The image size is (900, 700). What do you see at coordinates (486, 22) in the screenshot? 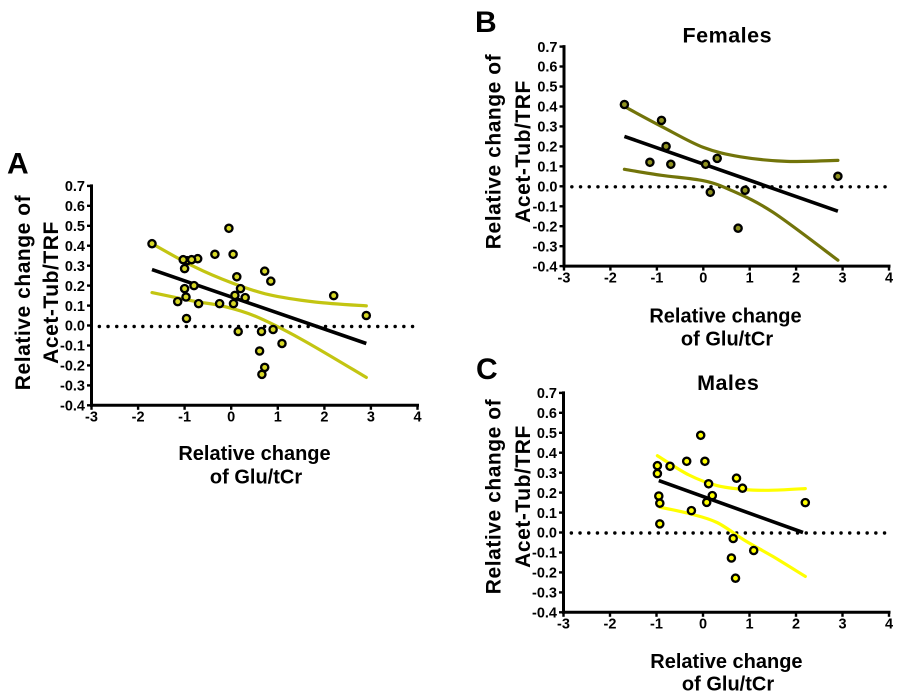
I see `svg-text: B` at bounding box center [486, 22].